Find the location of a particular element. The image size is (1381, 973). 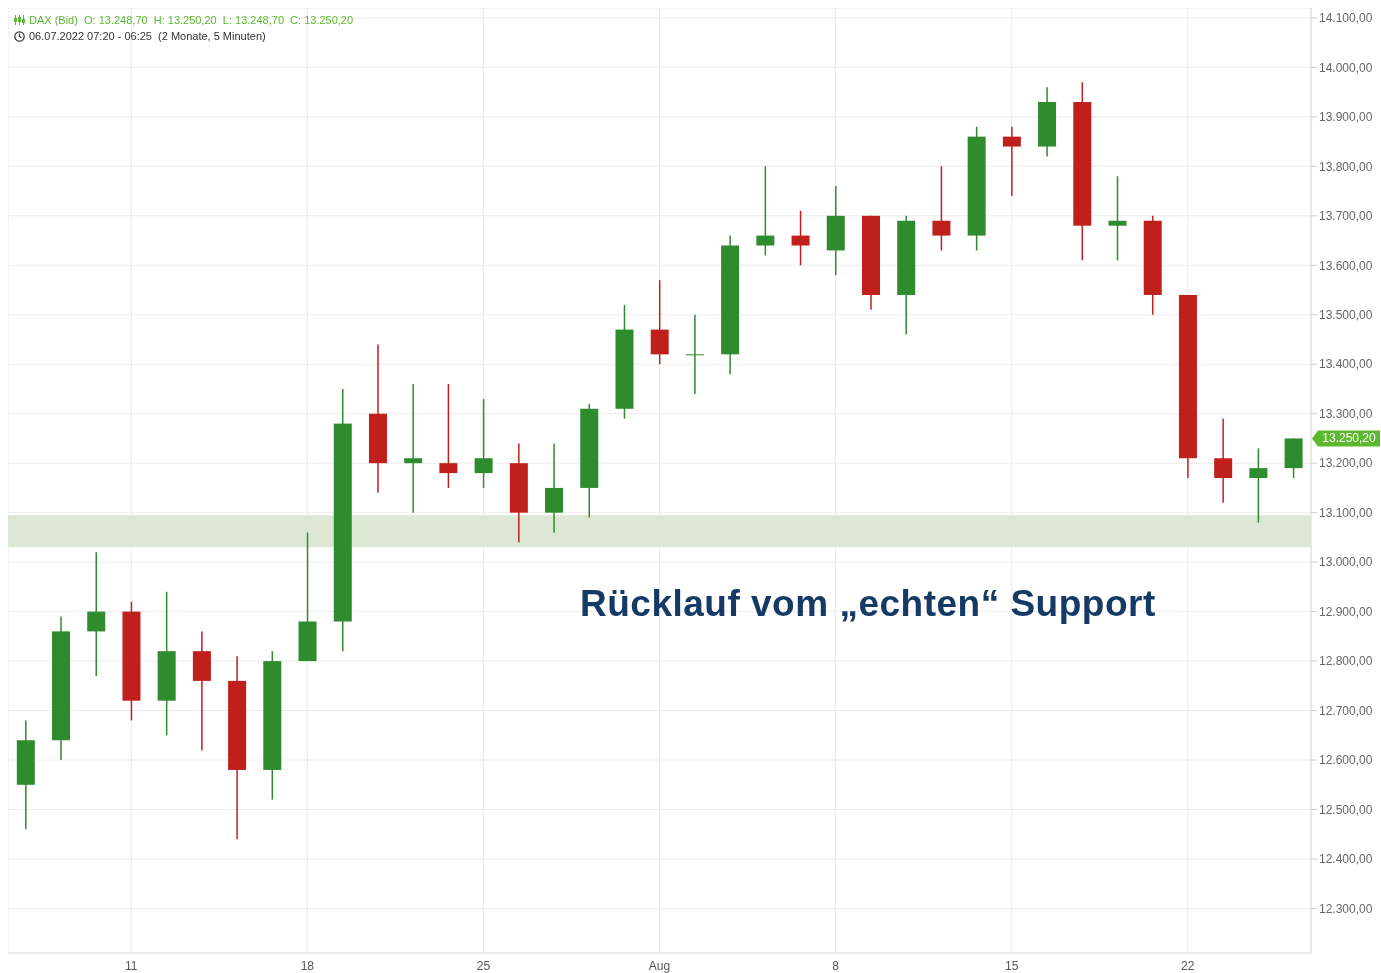

y-tick-label: 12.600,00 is located at coordinates (1346, 760).